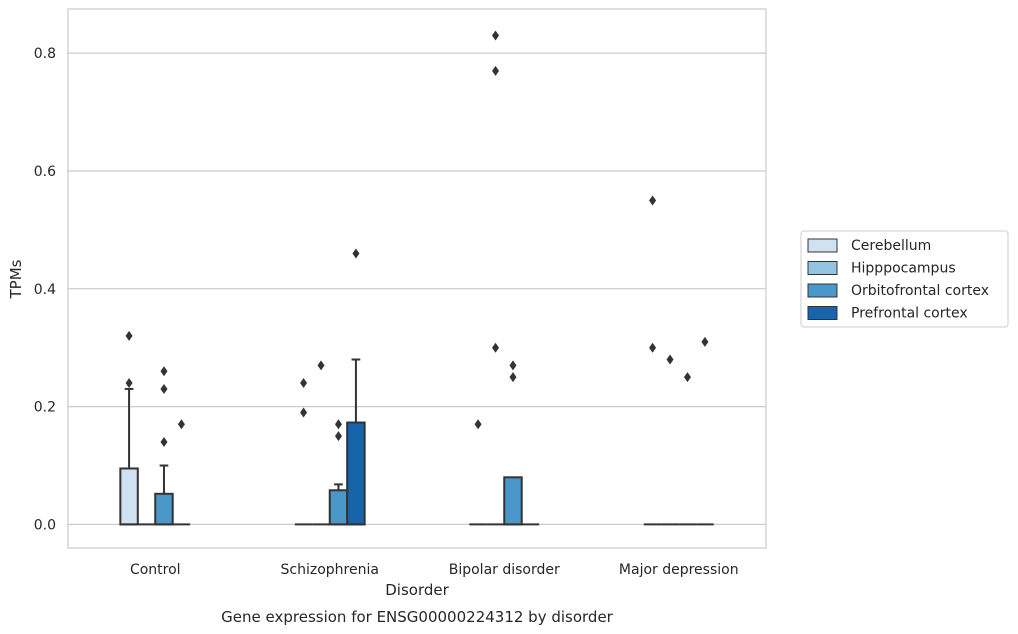 The image size is (1018, 634). What do you see at coordinates (920, 291) in the screenshot?
I see `legend-label: Orbitofrontal cortex` at bounding box center [920, 291].